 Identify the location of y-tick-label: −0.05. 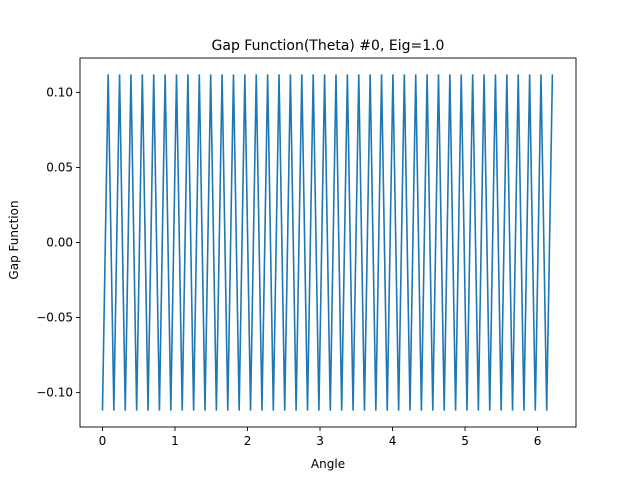
(54, 318).